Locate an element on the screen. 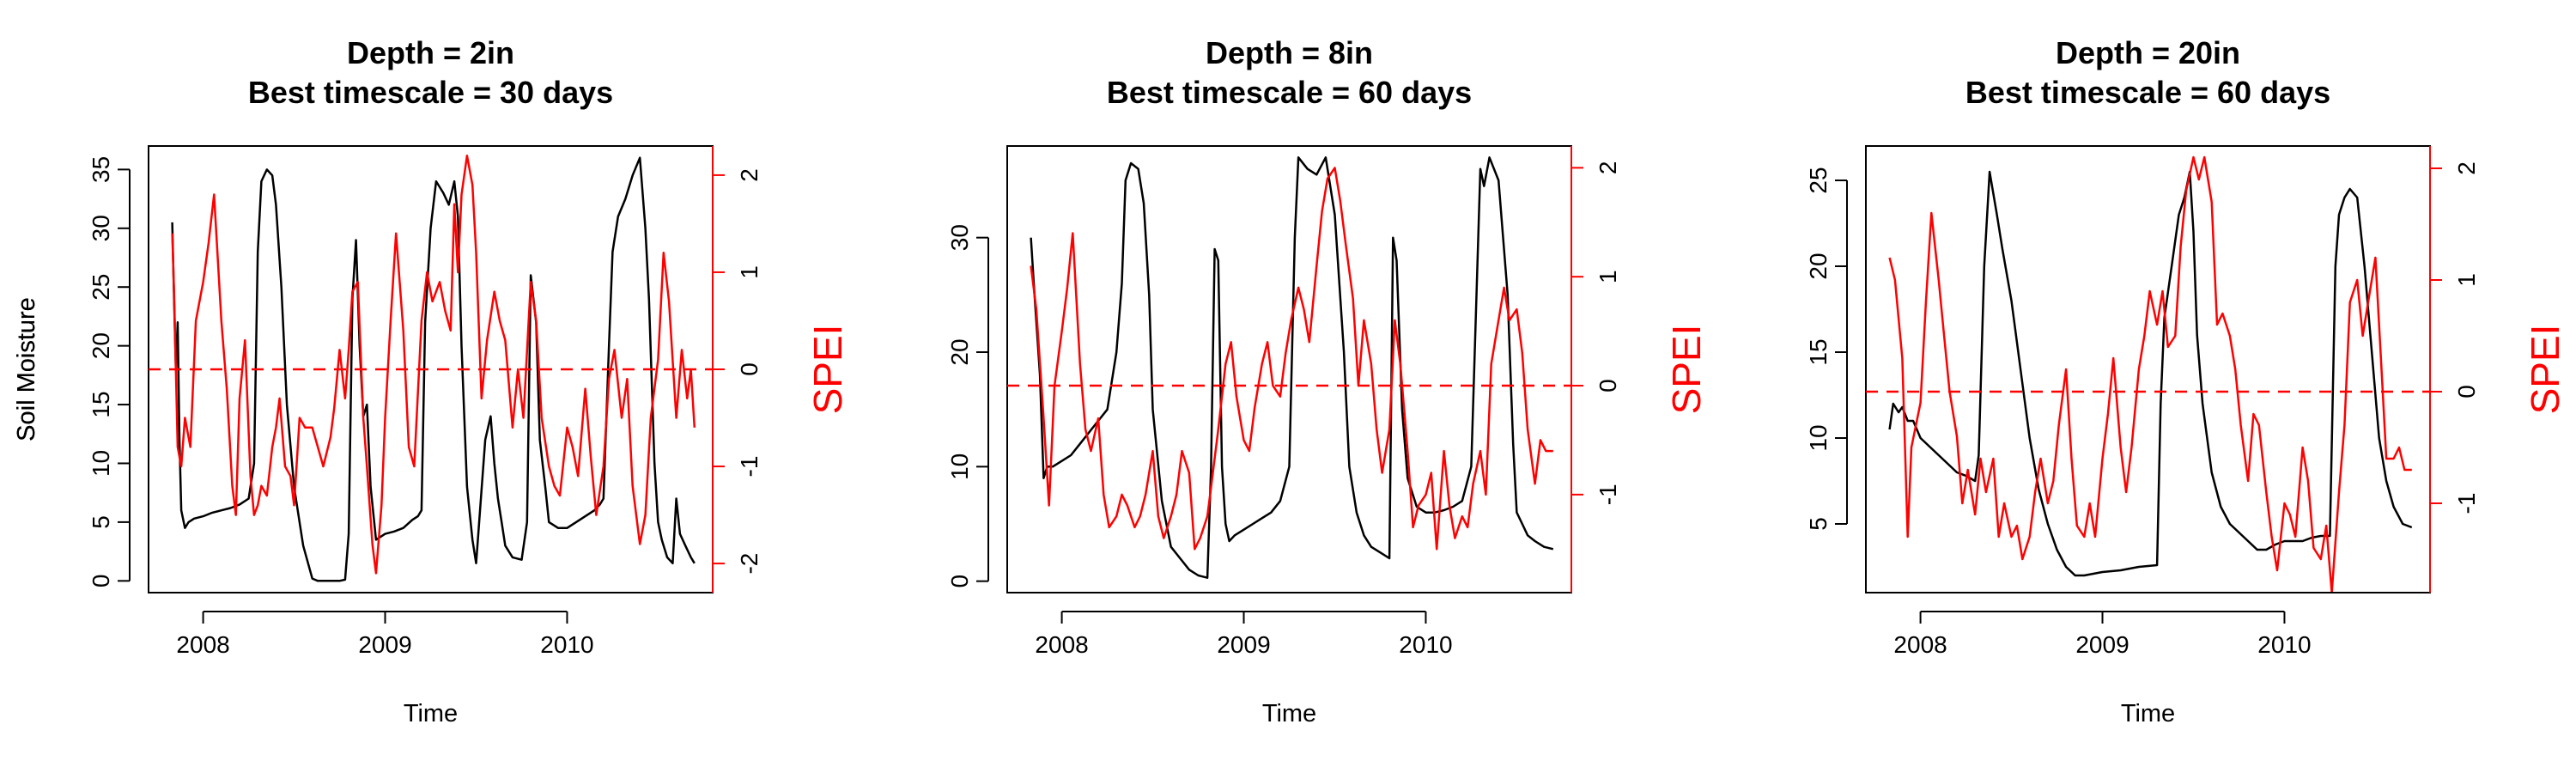 This screenshot has height=773, width=2576. y-tick-label: 35 is located at coordinates (101, 169).